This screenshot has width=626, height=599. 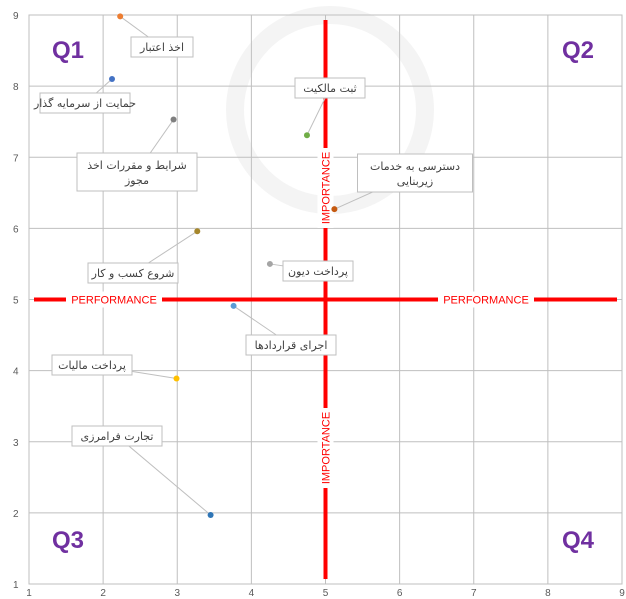 What do you see at coordinates (137, 165) in the screenshot?
I see `point-label: شرایط و مقررات اخذ` at bounding box center [137, 165].